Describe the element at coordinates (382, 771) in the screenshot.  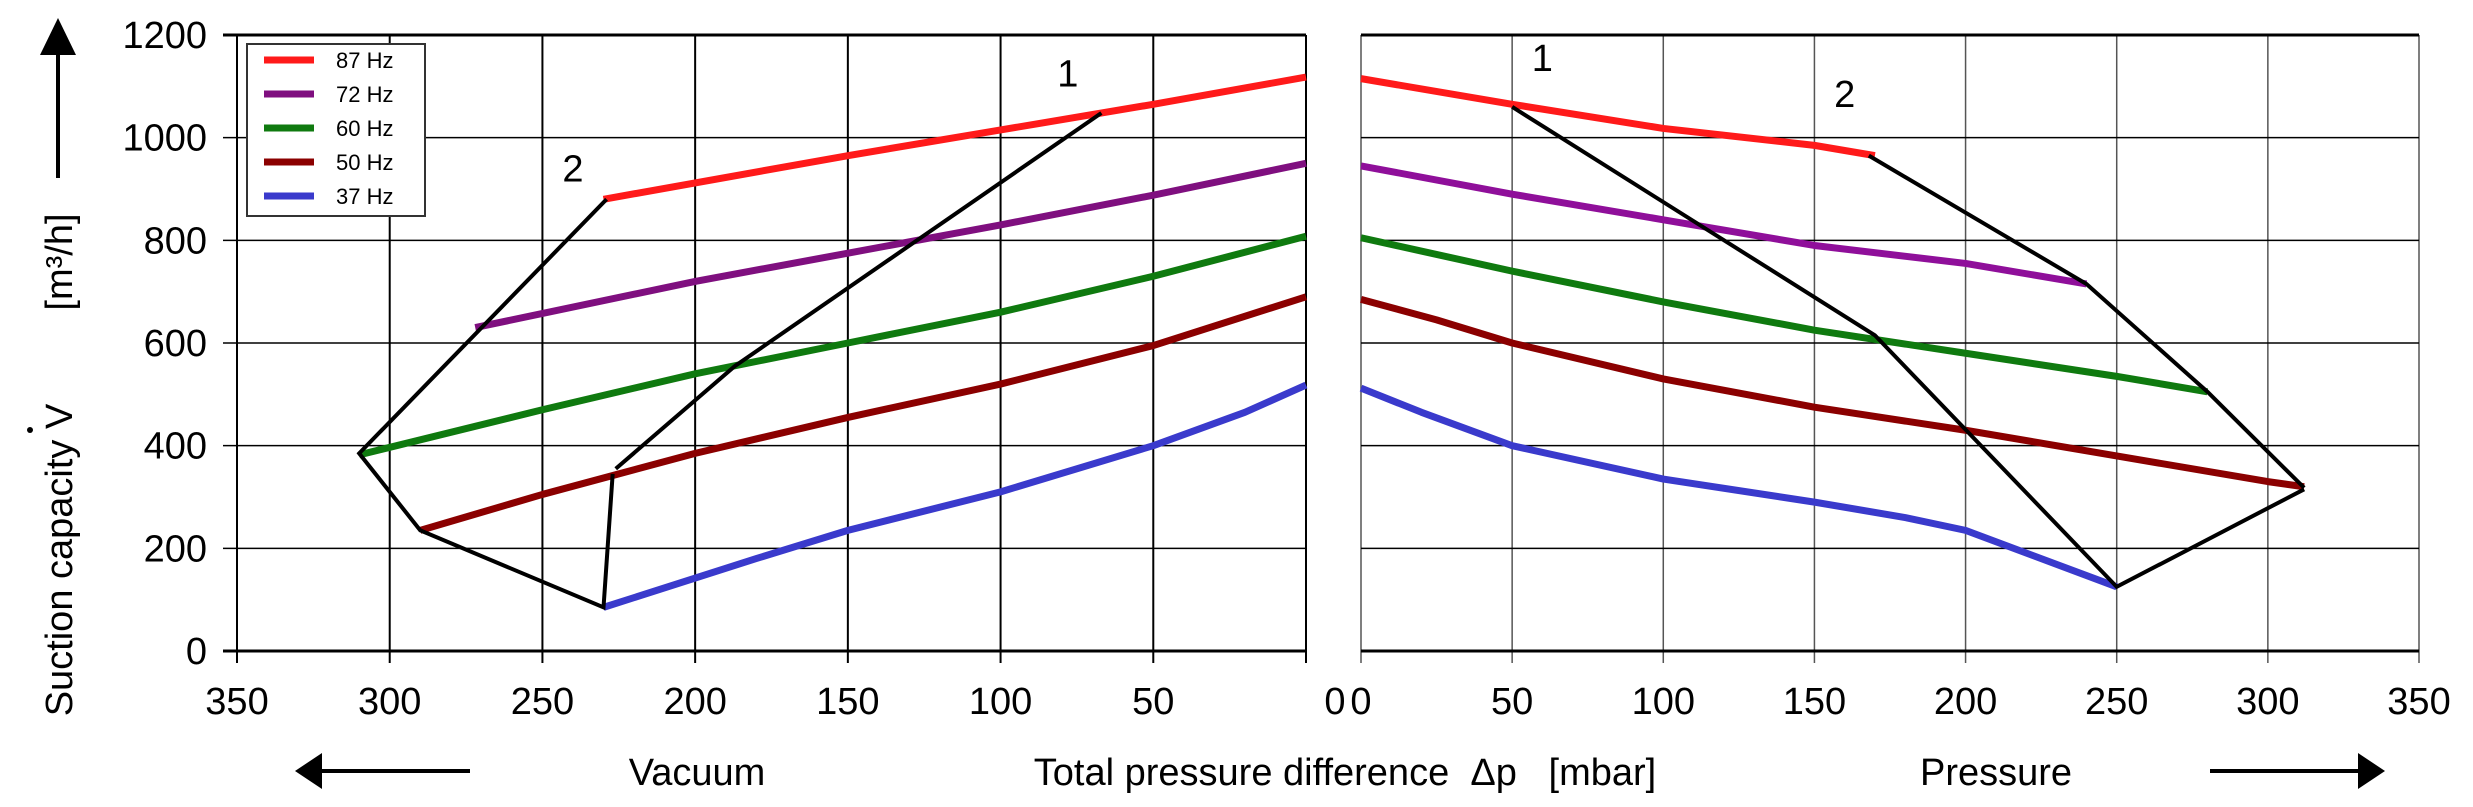
I see `vacuum-arrow-icon` at that location.